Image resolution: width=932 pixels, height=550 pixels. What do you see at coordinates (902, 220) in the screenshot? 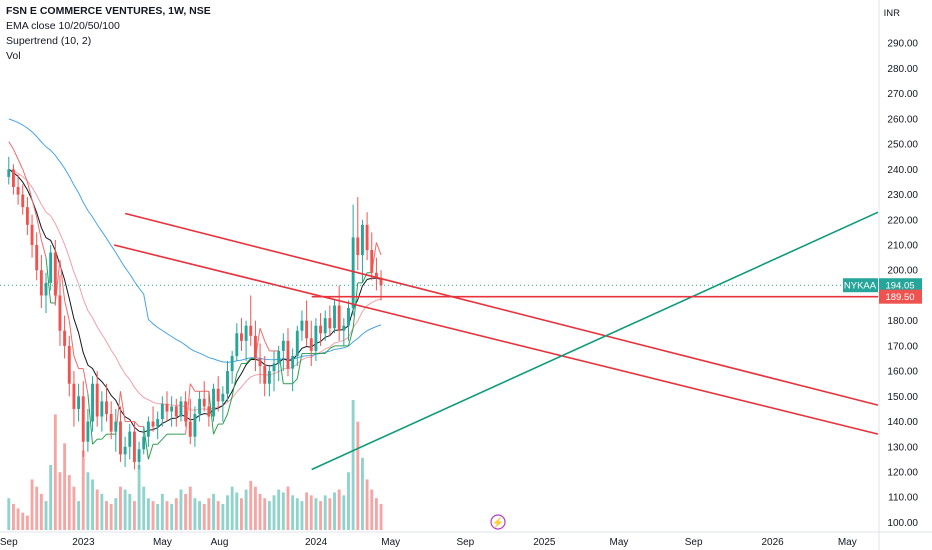
I see `y-tick-label: 220.00` at bounding box center [902, 220].